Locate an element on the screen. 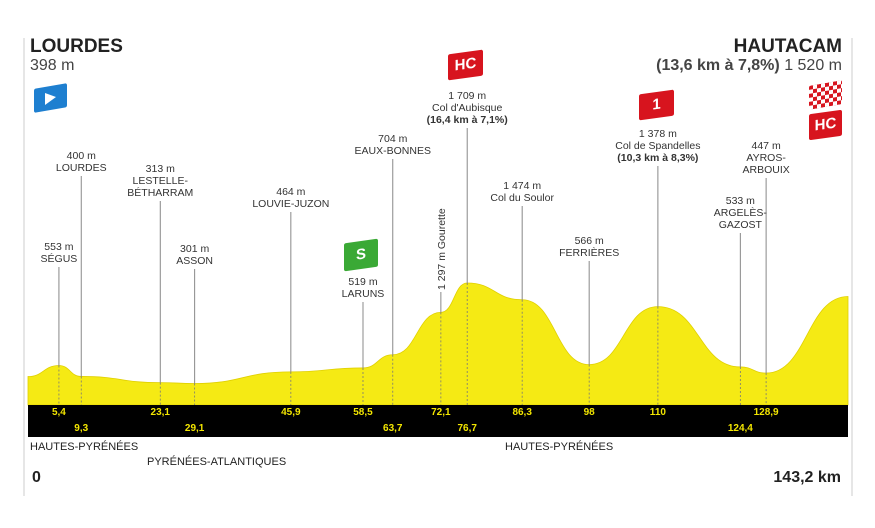 The height and width of the screenshot is (528, 875). waypoint-elevation: 447 m is located at coordinates (766, 146).